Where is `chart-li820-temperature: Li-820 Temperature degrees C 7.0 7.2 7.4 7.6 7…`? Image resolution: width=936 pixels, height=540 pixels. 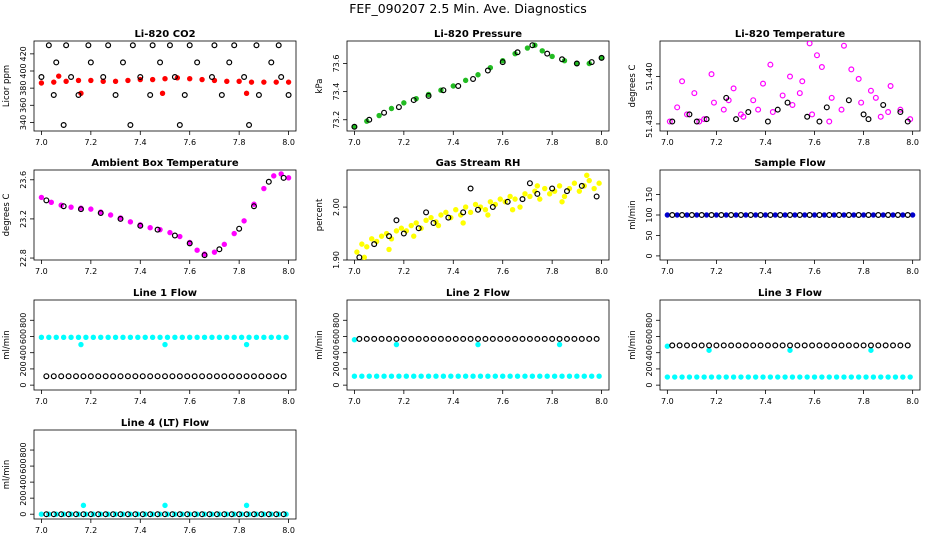
chart-li820-temperature: Li-820 Temperature degrees C 7.0 7.2 7.4 7.6 7… is located at coordinates (774, 88).